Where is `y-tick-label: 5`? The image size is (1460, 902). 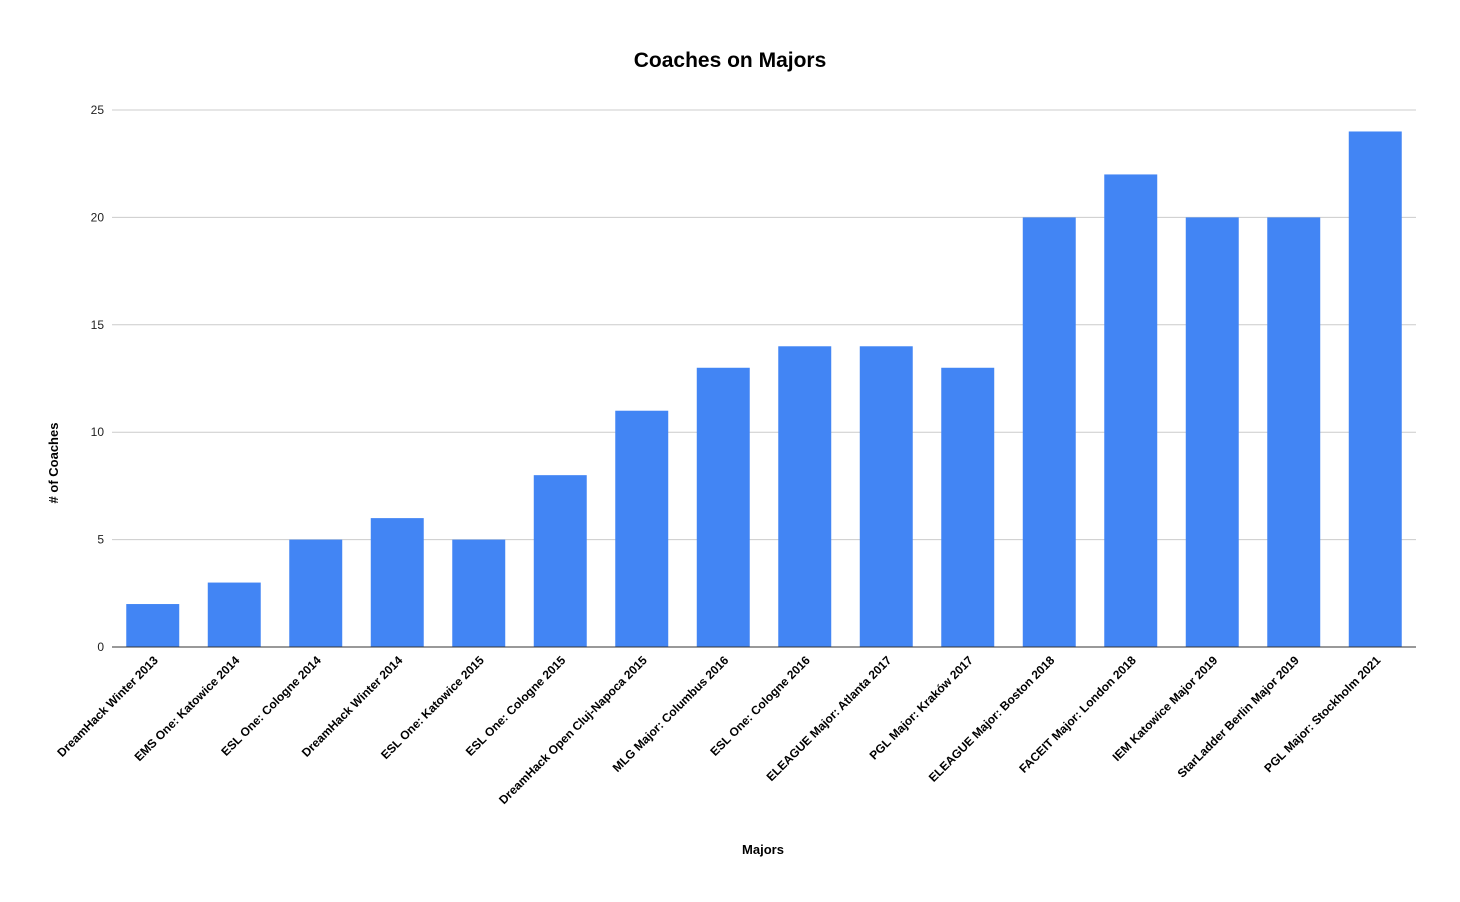 y-tick-label: 5 is located at coordinates (100, 540).